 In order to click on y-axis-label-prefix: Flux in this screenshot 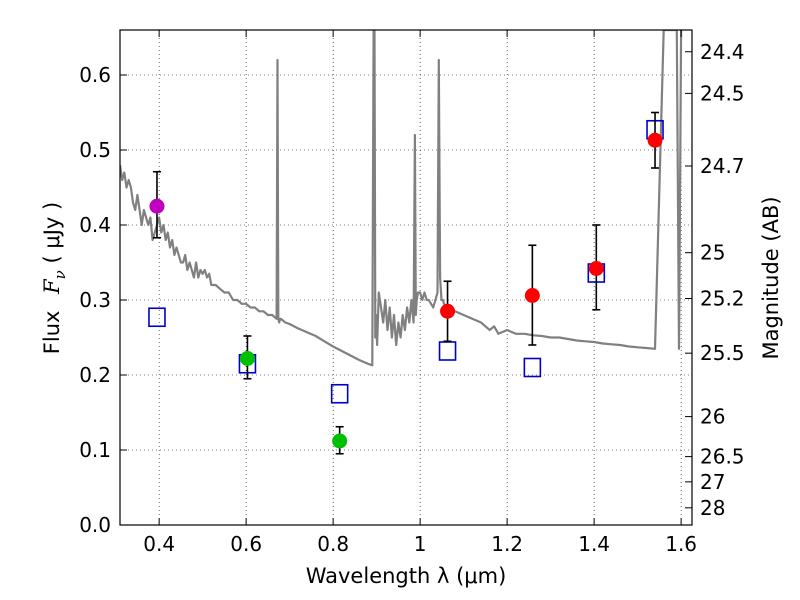, I will do `click(52, 329)`.